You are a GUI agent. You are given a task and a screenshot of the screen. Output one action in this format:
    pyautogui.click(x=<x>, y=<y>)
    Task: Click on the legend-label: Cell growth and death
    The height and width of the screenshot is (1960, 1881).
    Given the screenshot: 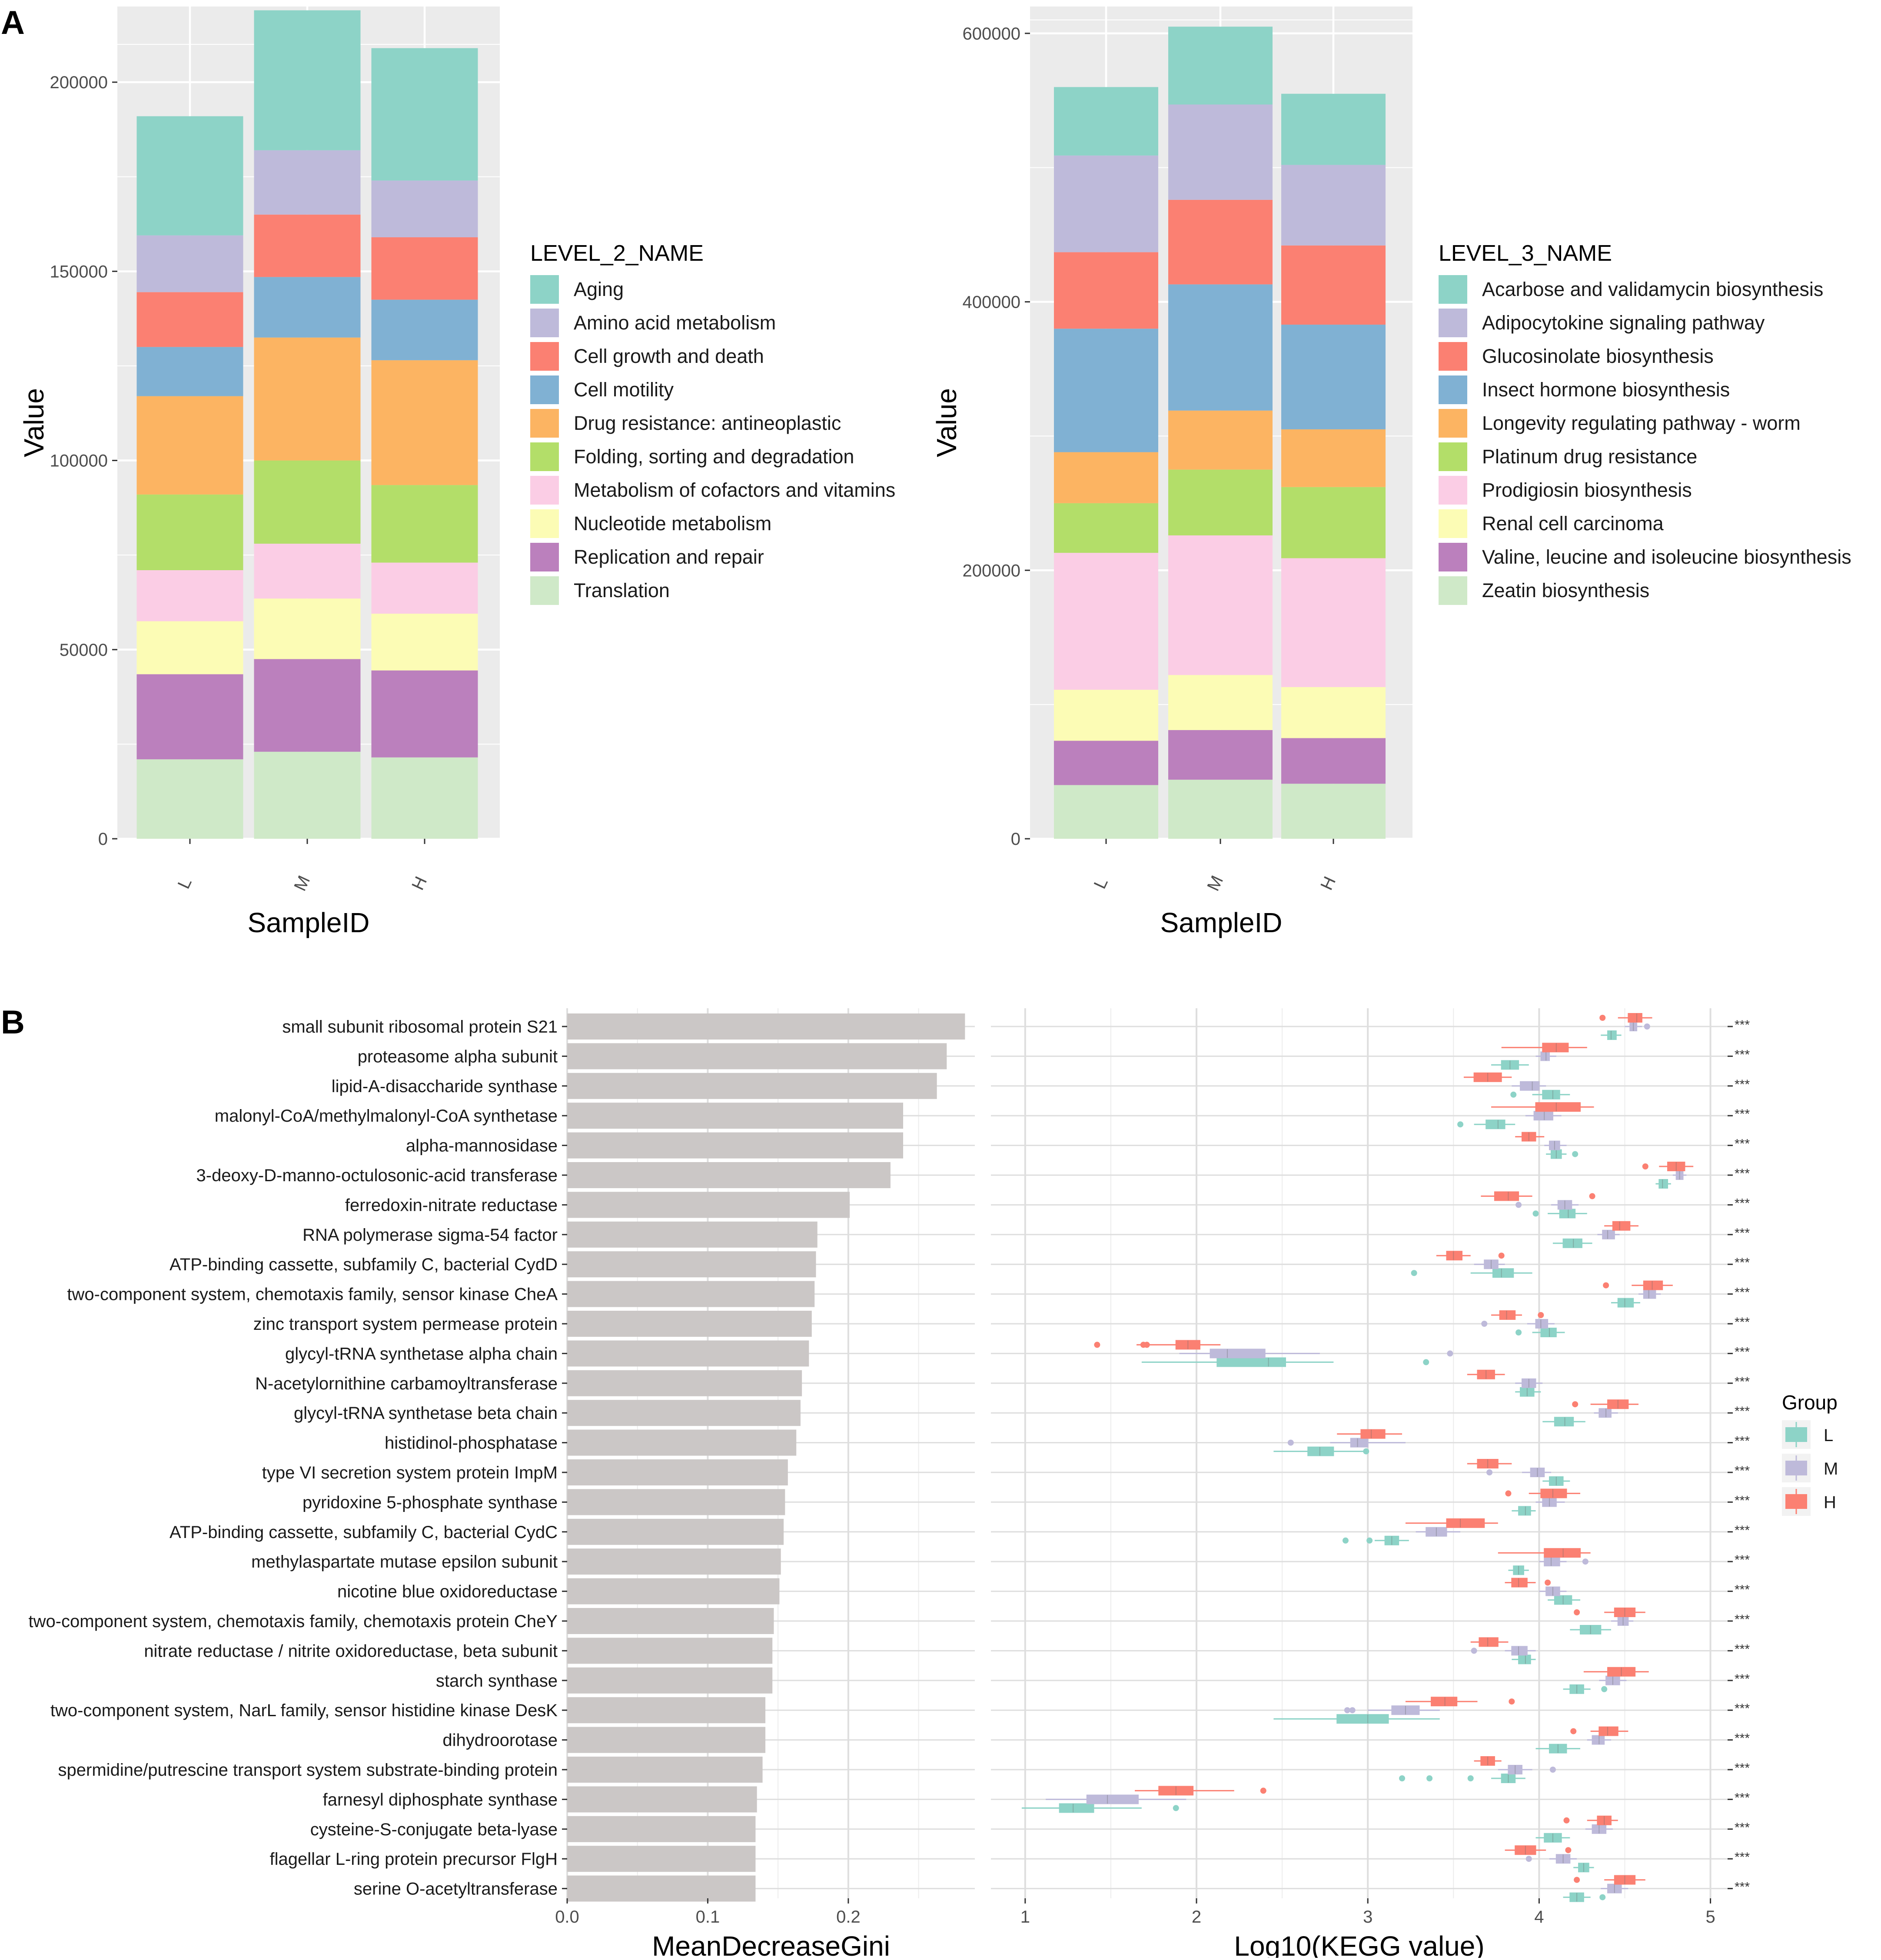 What is the action you would take?
    pyautogui.click(x=669, y=356)
    